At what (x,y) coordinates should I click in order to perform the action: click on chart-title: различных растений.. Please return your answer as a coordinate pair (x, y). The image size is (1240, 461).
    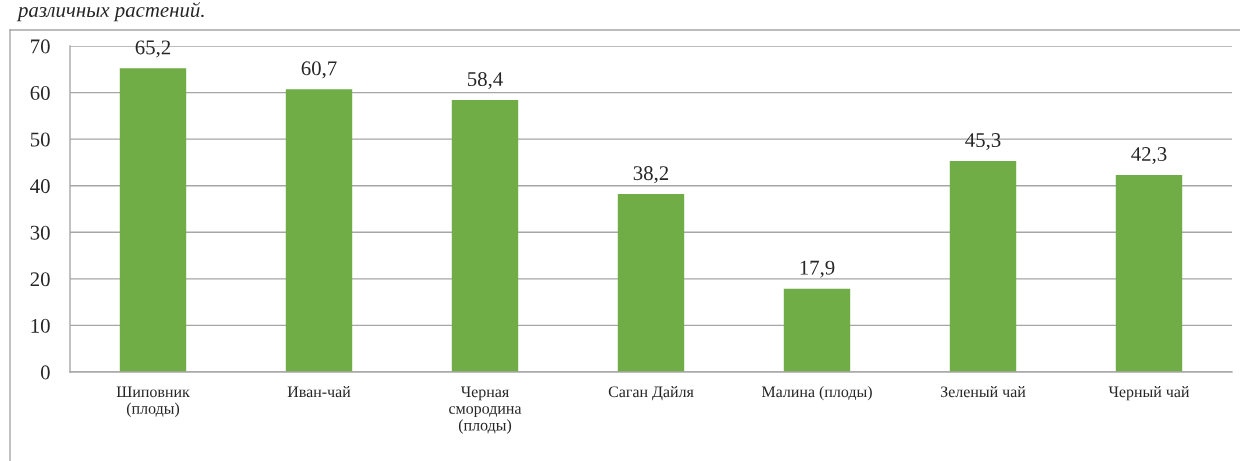
    Looking at the image, I should click on (110, 12).